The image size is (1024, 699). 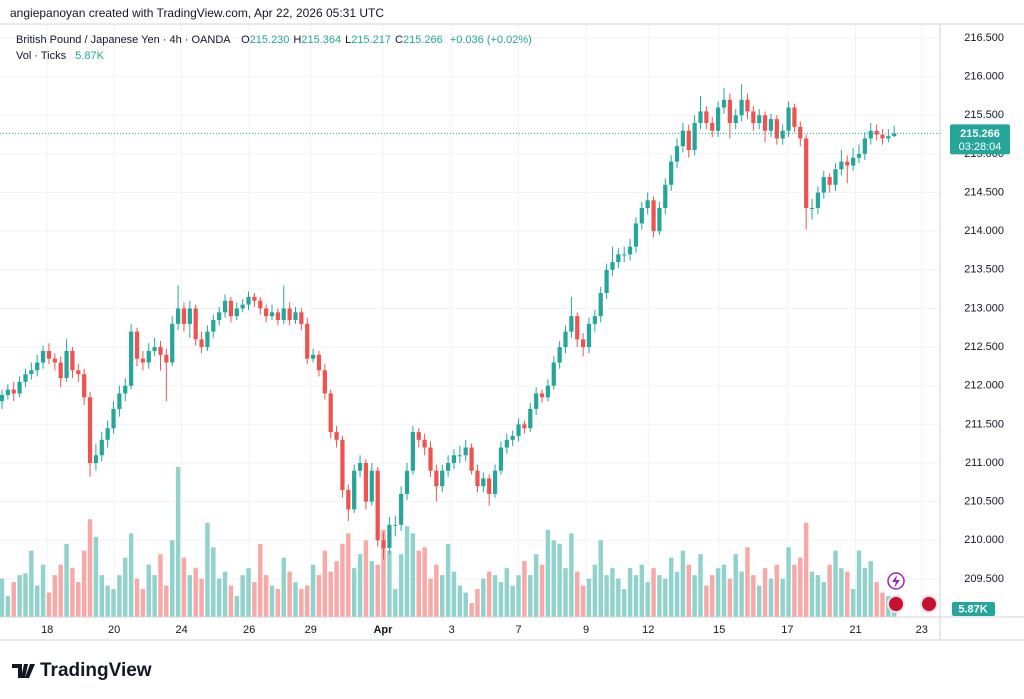 I want to click on y-tick-label: 214.500, so click(x=984, y=192).